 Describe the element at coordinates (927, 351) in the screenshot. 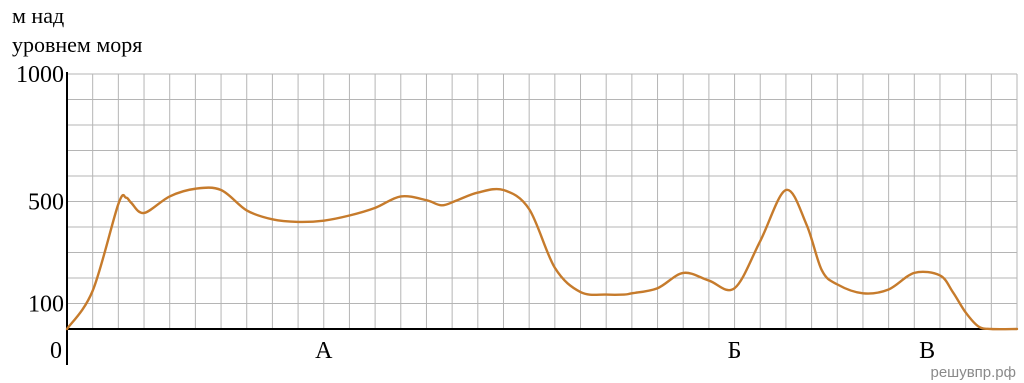

I see `location-label: В` at that location.